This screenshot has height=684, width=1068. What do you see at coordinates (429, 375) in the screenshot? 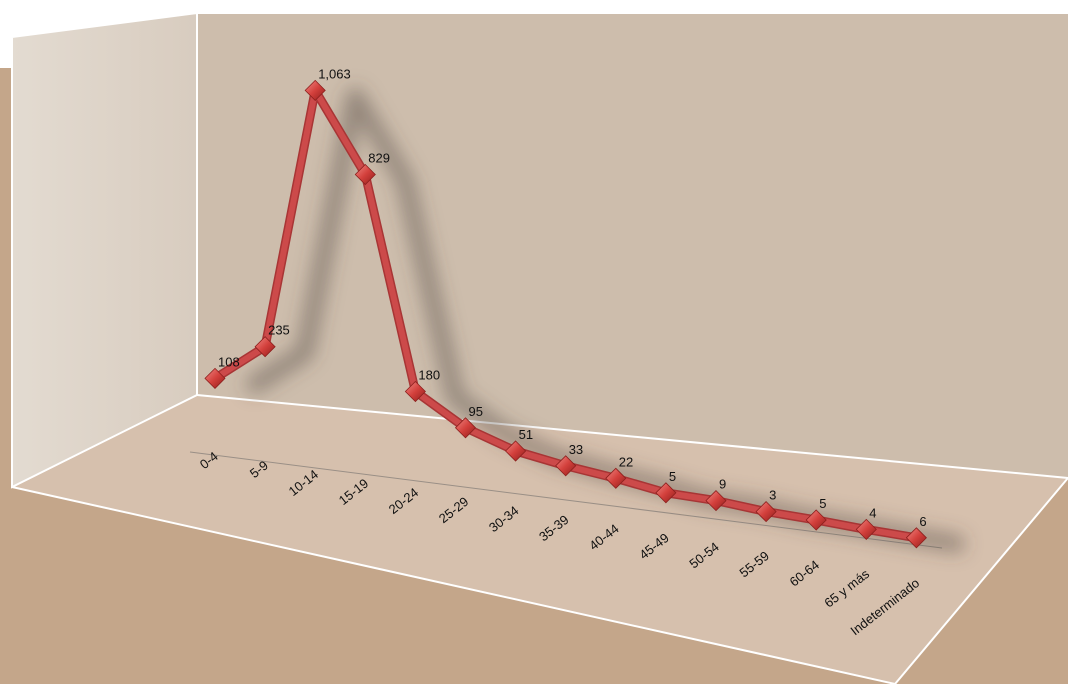
I see `data-label: 180` at bounding box center [429, 375].